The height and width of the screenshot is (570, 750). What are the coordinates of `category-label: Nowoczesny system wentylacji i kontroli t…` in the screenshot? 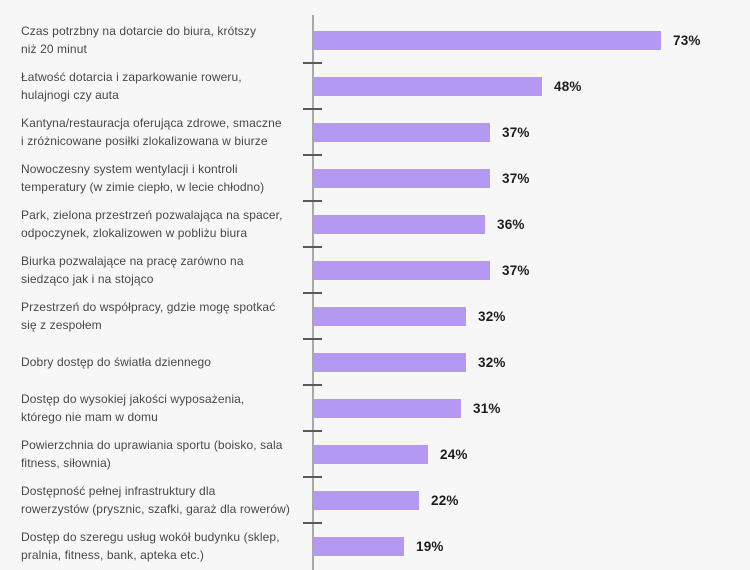 It's located at (163, 178).